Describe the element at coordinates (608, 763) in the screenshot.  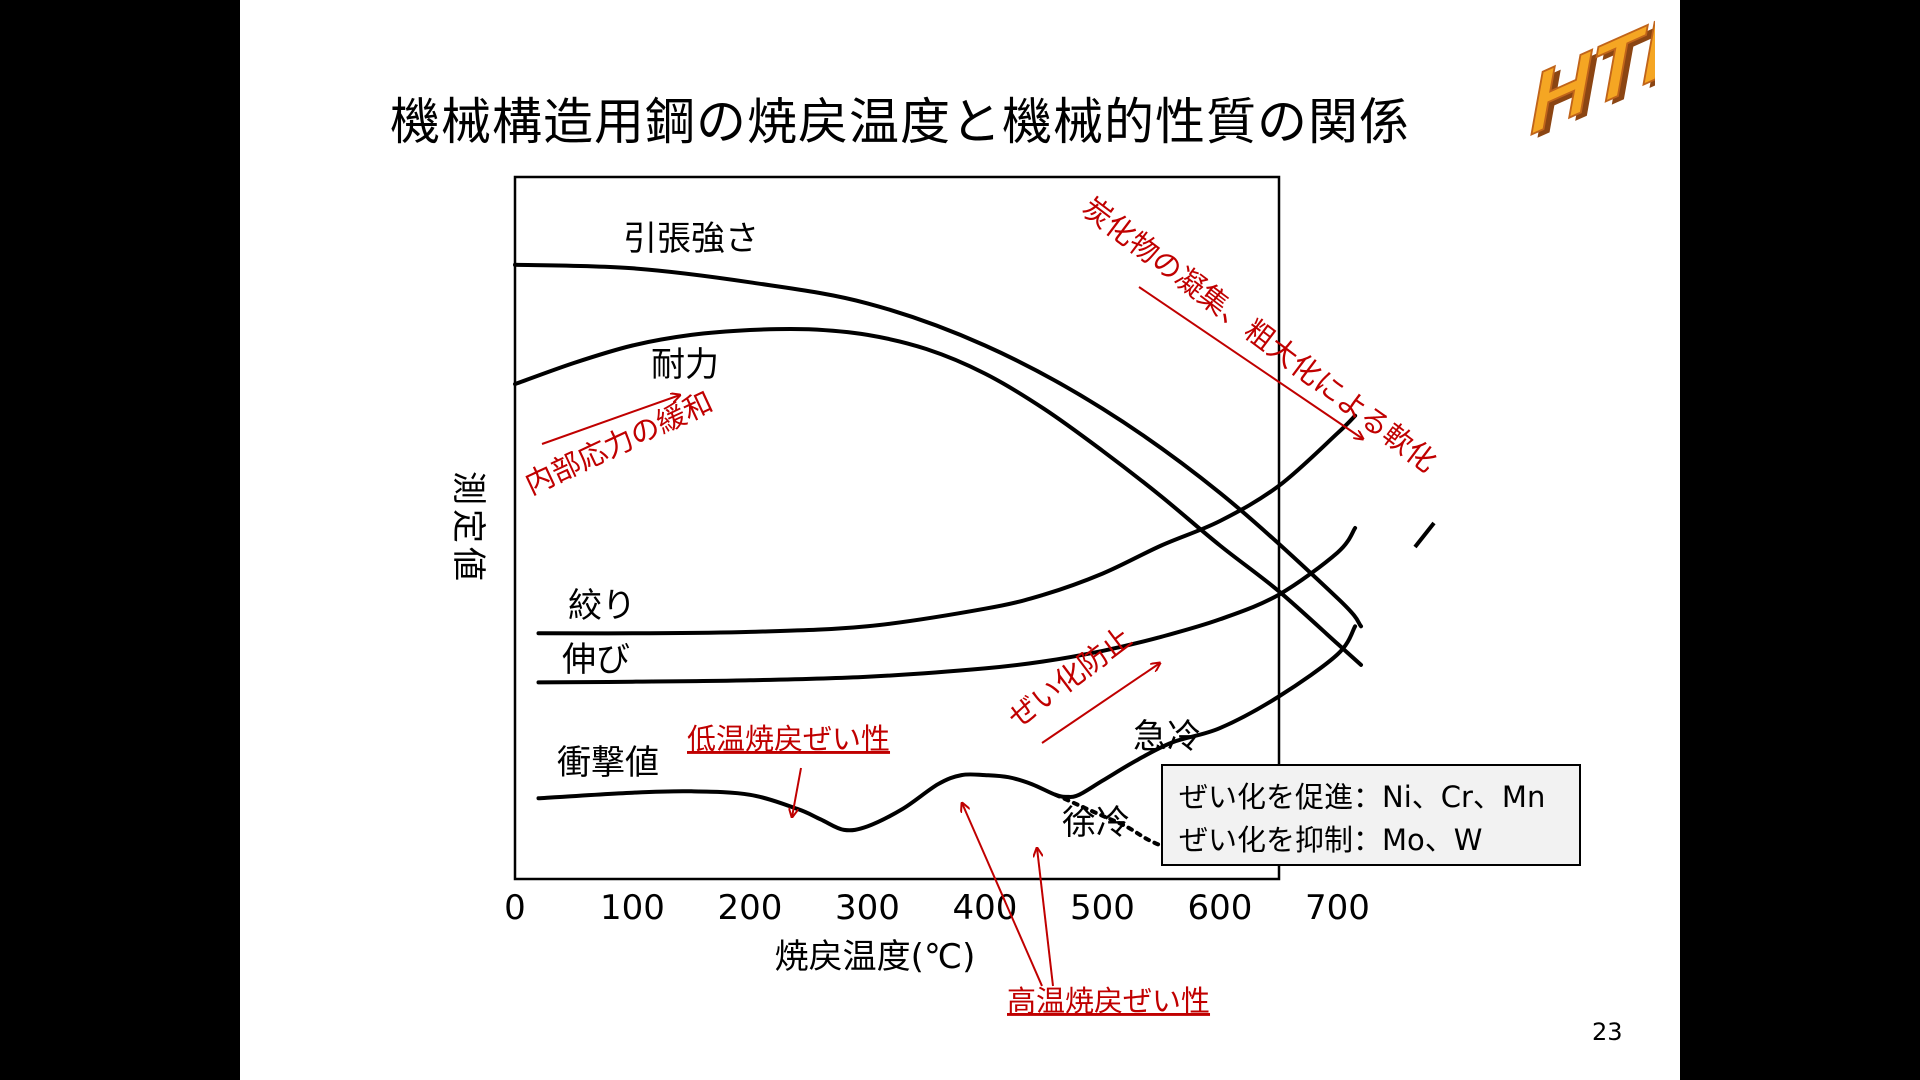
I see `label-impact-value: 衝撃値` at that location.